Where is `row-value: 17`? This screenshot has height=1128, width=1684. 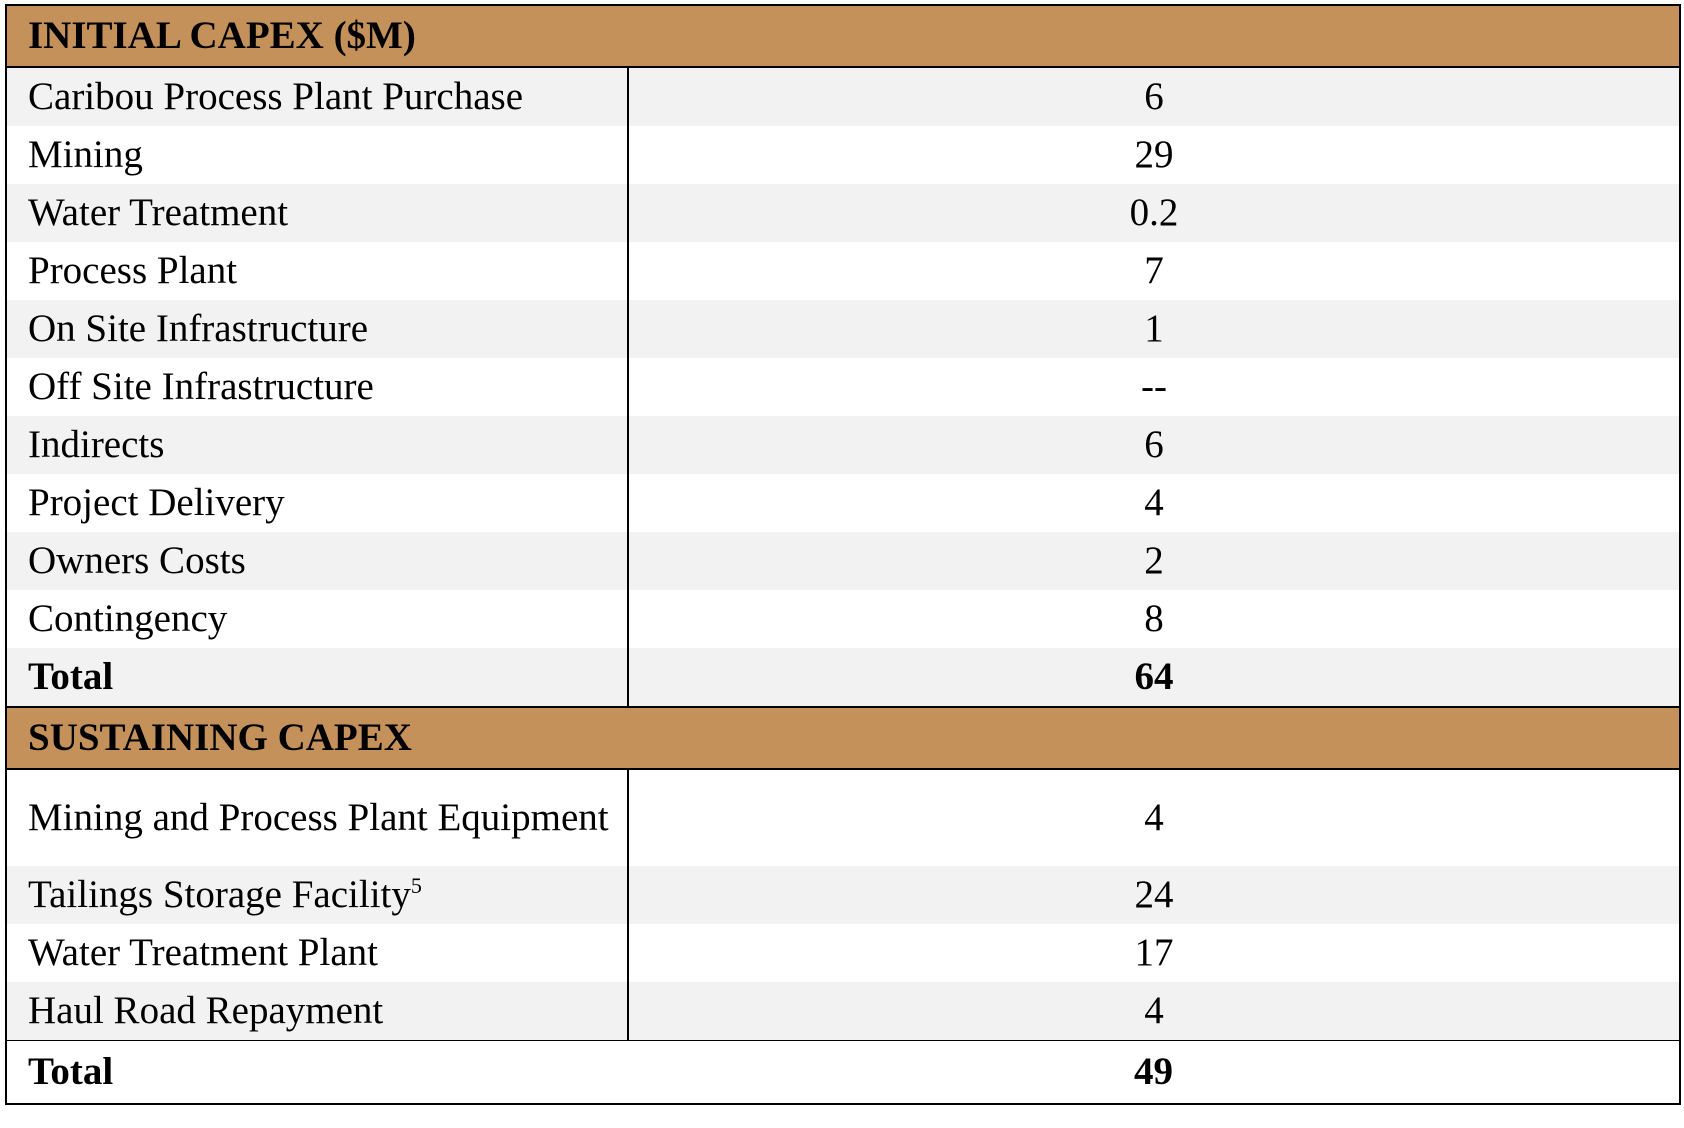
row-value: 17 is located at coordinates (1155, 953).